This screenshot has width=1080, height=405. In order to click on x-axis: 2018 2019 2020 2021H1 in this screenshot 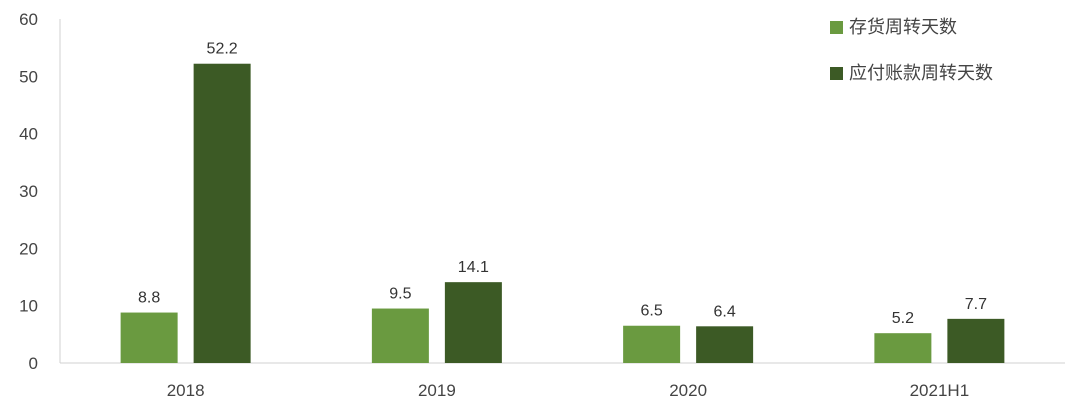, I will do `click(562, 381)`.